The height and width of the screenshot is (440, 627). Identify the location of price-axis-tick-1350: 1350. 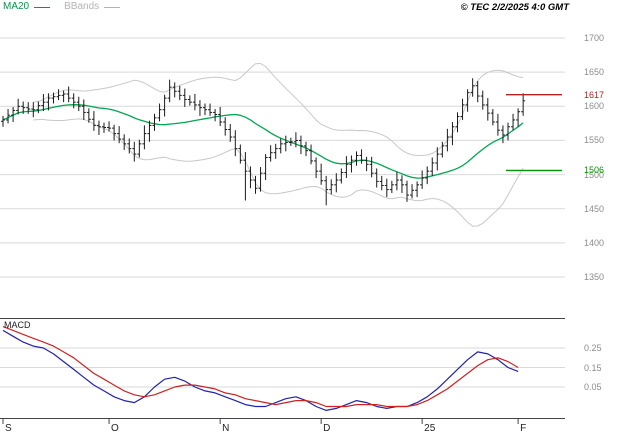
(594, 277).